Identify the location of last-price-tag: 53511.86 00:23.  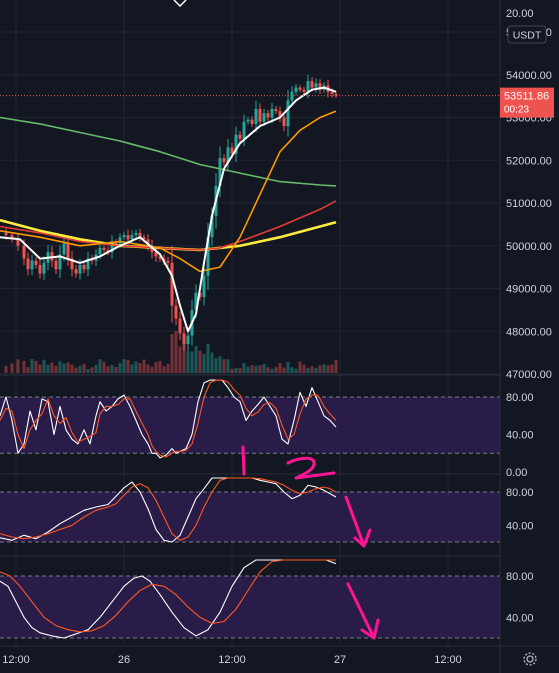
(527, 102).